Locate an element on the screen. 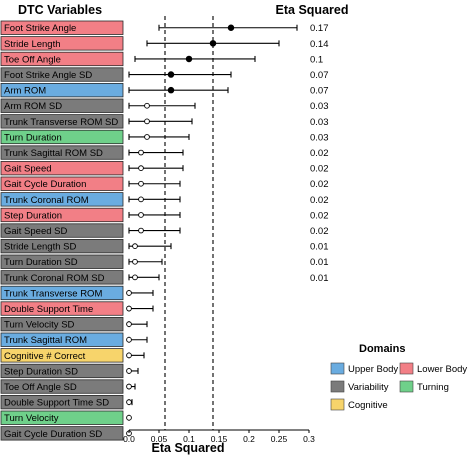 This screenshot has width=474, height=457. variable-label: Gait Cycle Duration is located at coordinates (45, 184).